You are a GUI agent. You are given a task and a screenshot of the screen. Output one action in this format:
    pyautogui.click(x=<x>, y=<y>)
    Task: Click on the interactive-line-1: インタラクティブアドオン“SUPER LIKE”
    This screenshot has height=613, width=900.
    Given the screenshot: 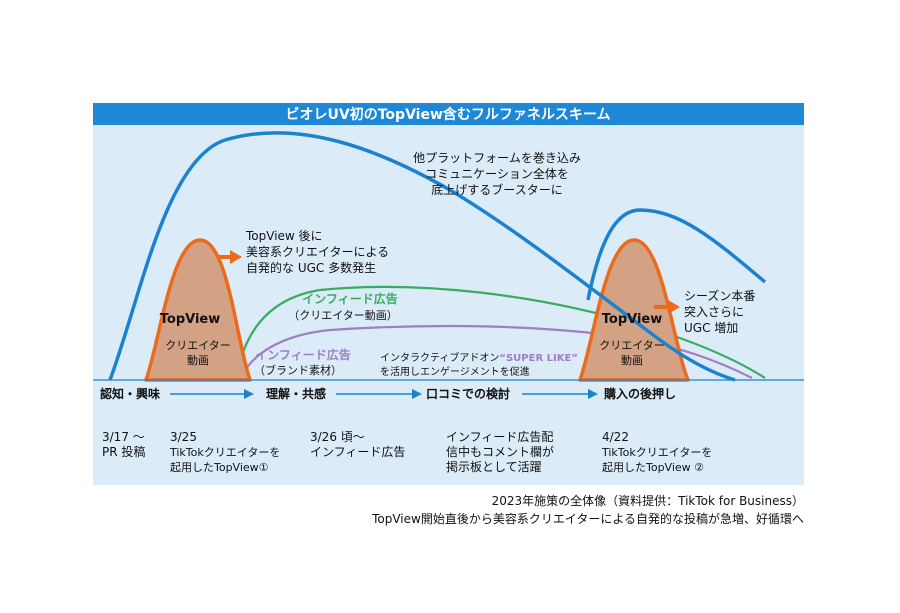 What is the action you would take?
    pyautogui.click(x=479, y=357)
    